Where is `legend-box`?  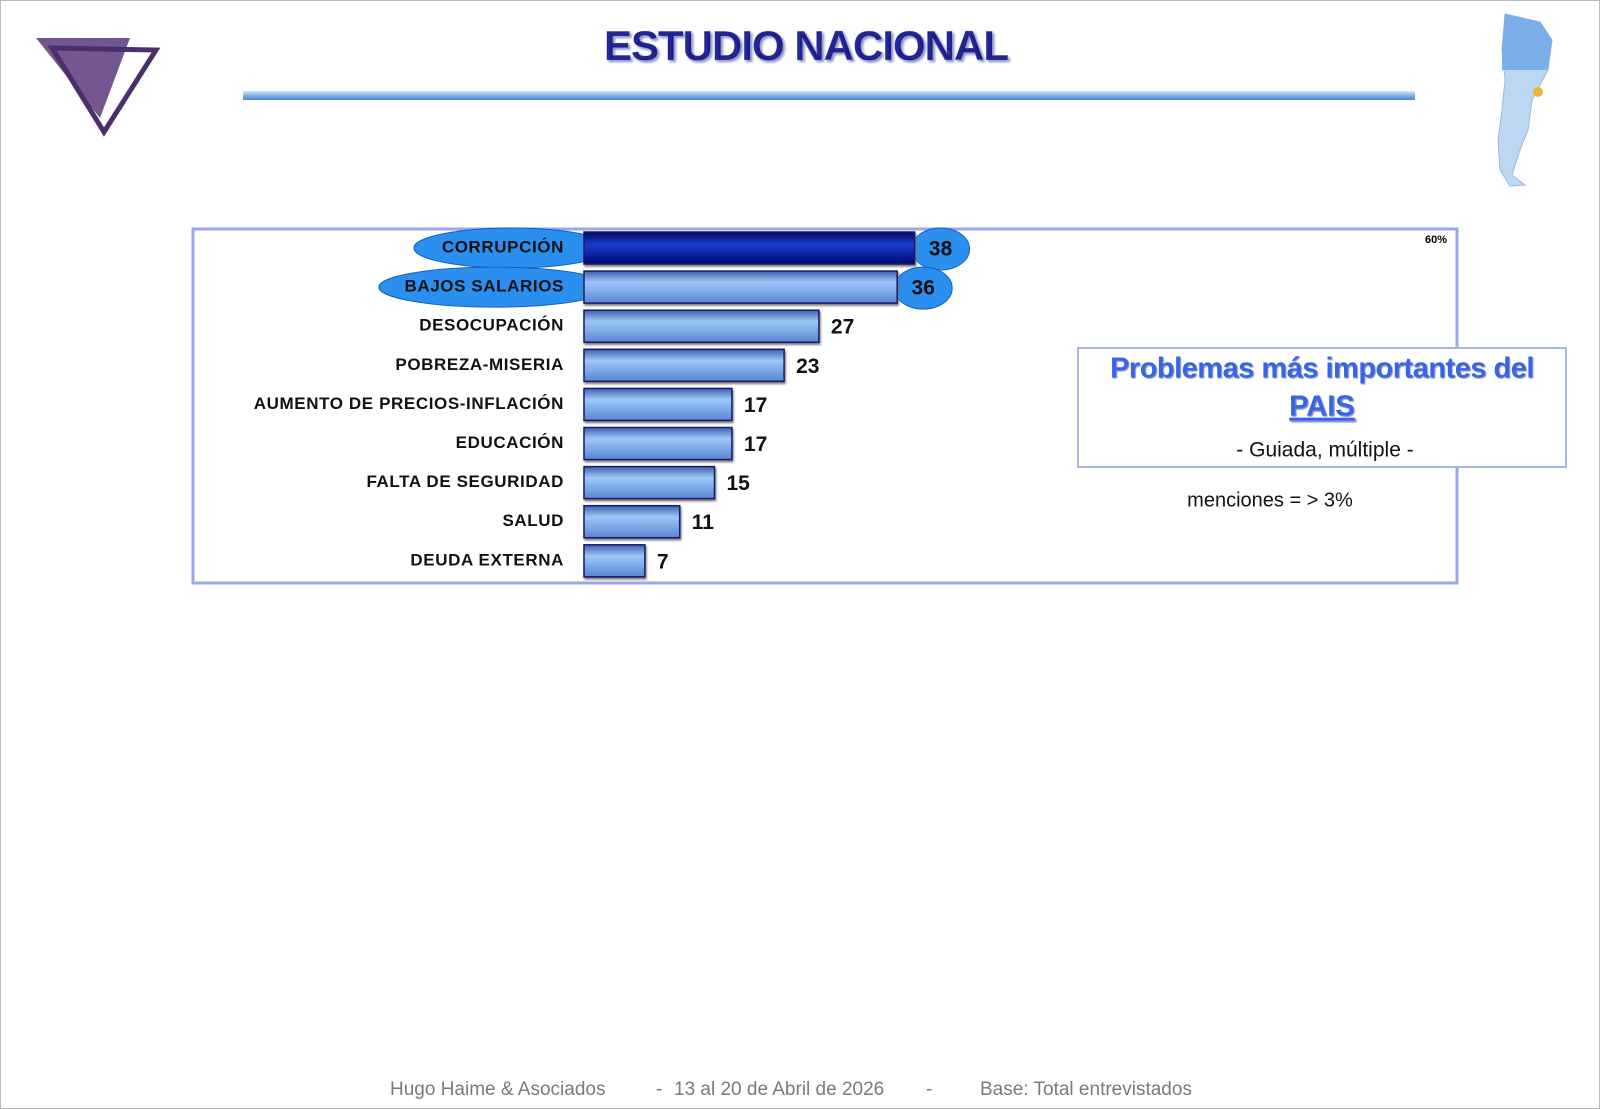 legend-box is located at coordinates (1322, 407).